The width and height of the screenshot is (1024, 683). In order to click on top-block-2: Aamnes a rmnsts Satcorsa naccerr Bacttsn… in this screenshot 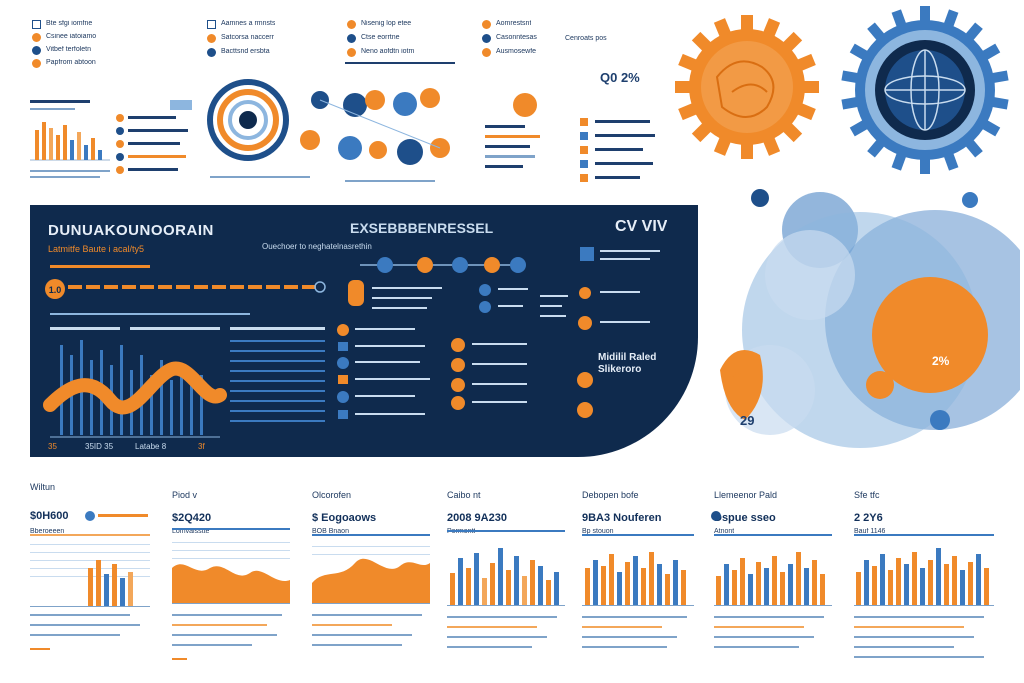, I will do `click(270, 43)`.